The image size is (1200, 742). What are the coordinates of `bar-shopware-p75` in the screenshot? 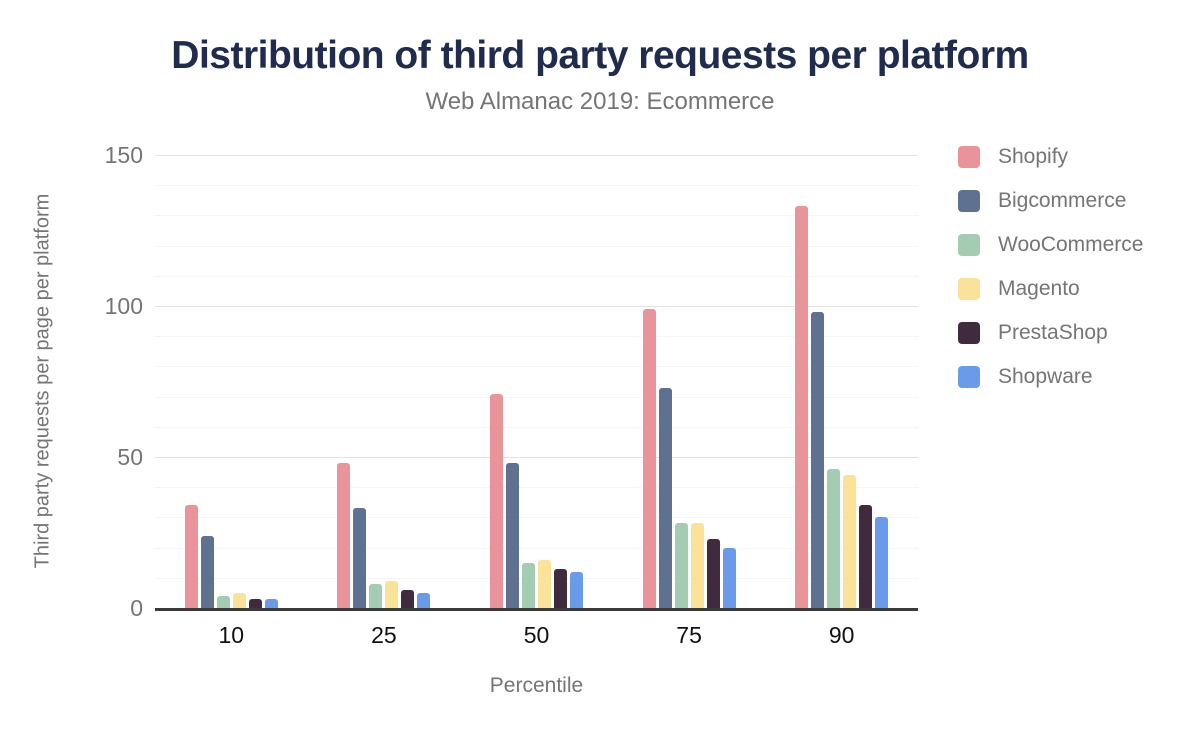 It's located at (729, 577).